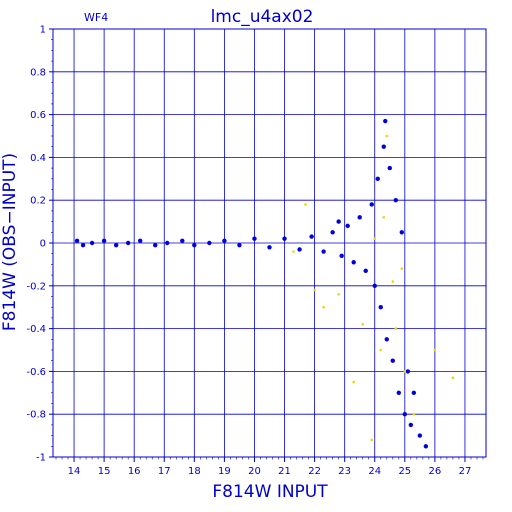 The width and height of the screenshot is (512, 512). Describe the element at coordinates (36, 329) in the screenshot. I see `y-tick-label: -0.4` at that location.